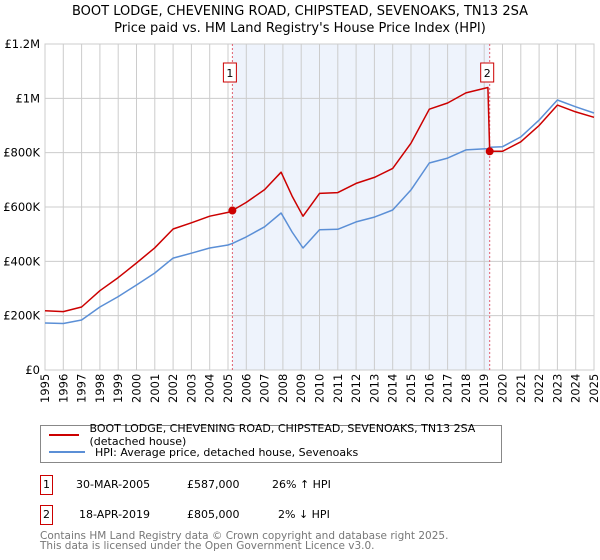 The width and height of the screenshot is (600, 560). I want to click on x-tick-label: 2010, so click(320, 388).